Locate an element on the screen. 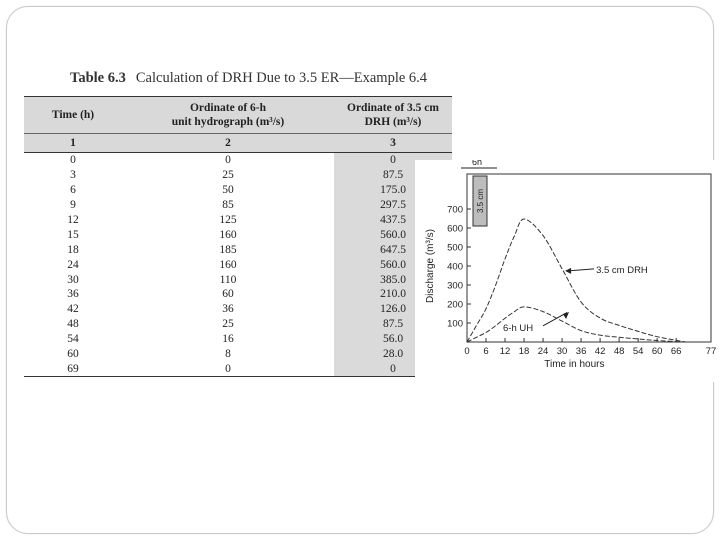 The width and height of the screenshot is (720, 540). table-row: 69 0 0 is located at coordinates (238, 369).